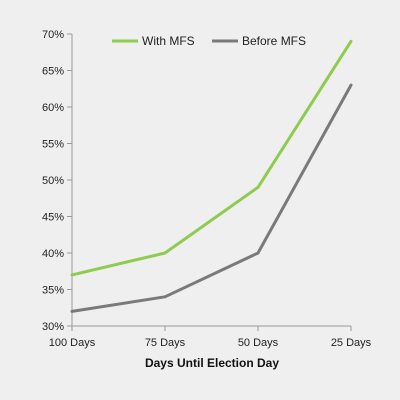 The image size is (400, 400). Describe the element at coordinates (53, 35) in the screenshot. I see `y-tick-label: 70%` at that location.